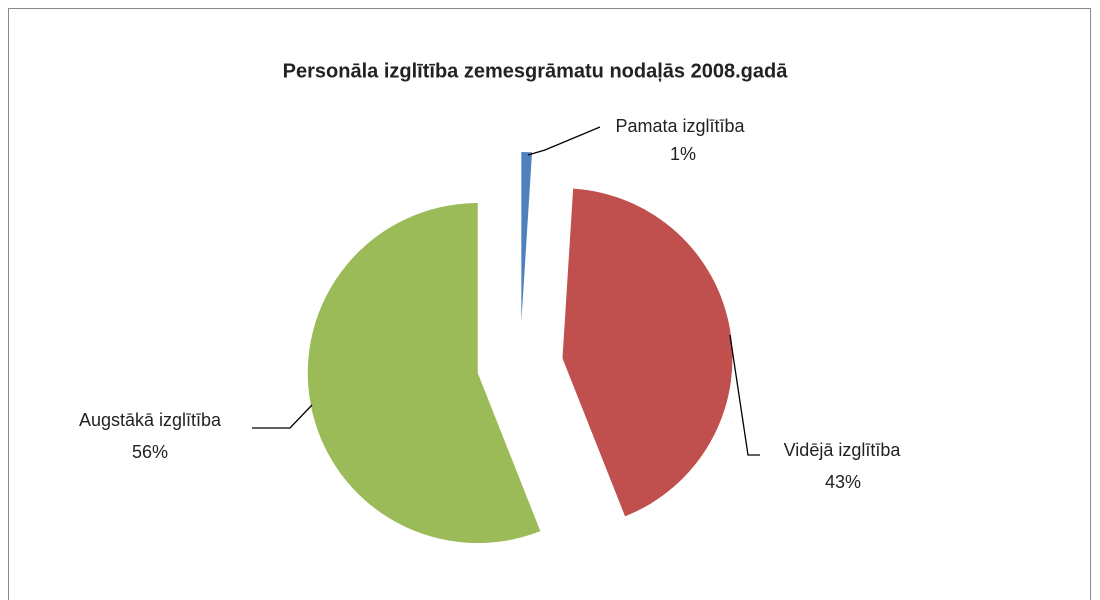 The width and height of the screenshot is (1100, 600). I want to click on slice-value-label: 1%, so click(683, 154).